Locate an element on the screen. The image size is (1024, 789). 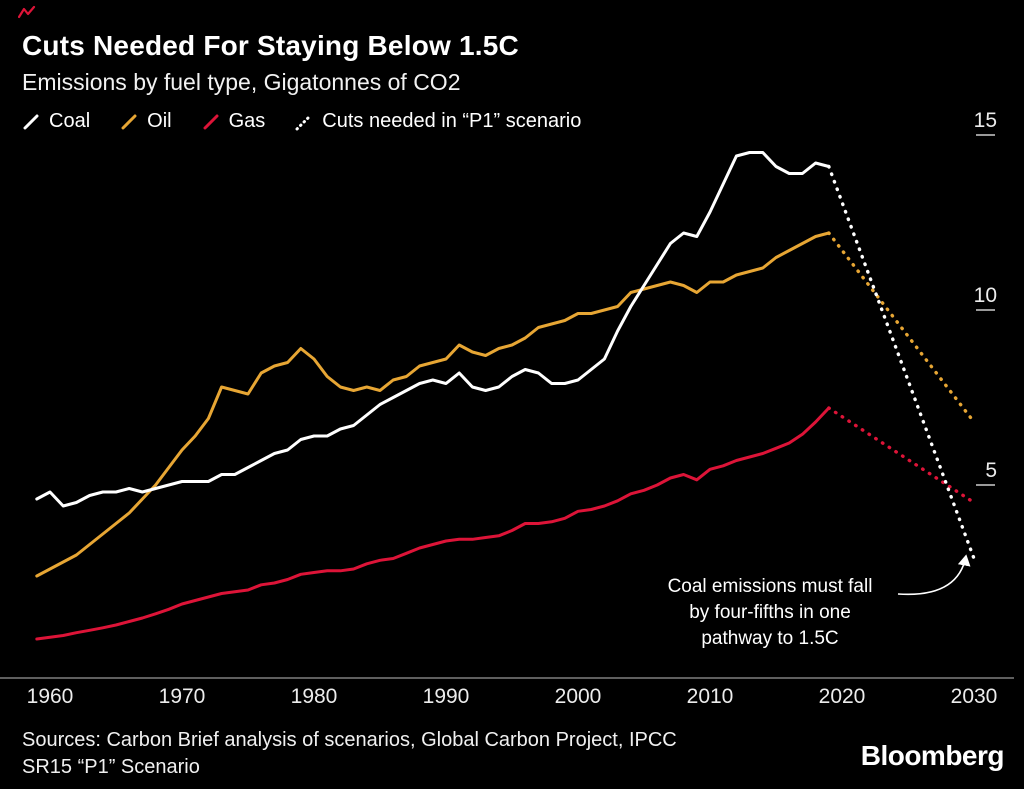
x-tick-label-1970: 1970 is located at coordinates (182, 696).